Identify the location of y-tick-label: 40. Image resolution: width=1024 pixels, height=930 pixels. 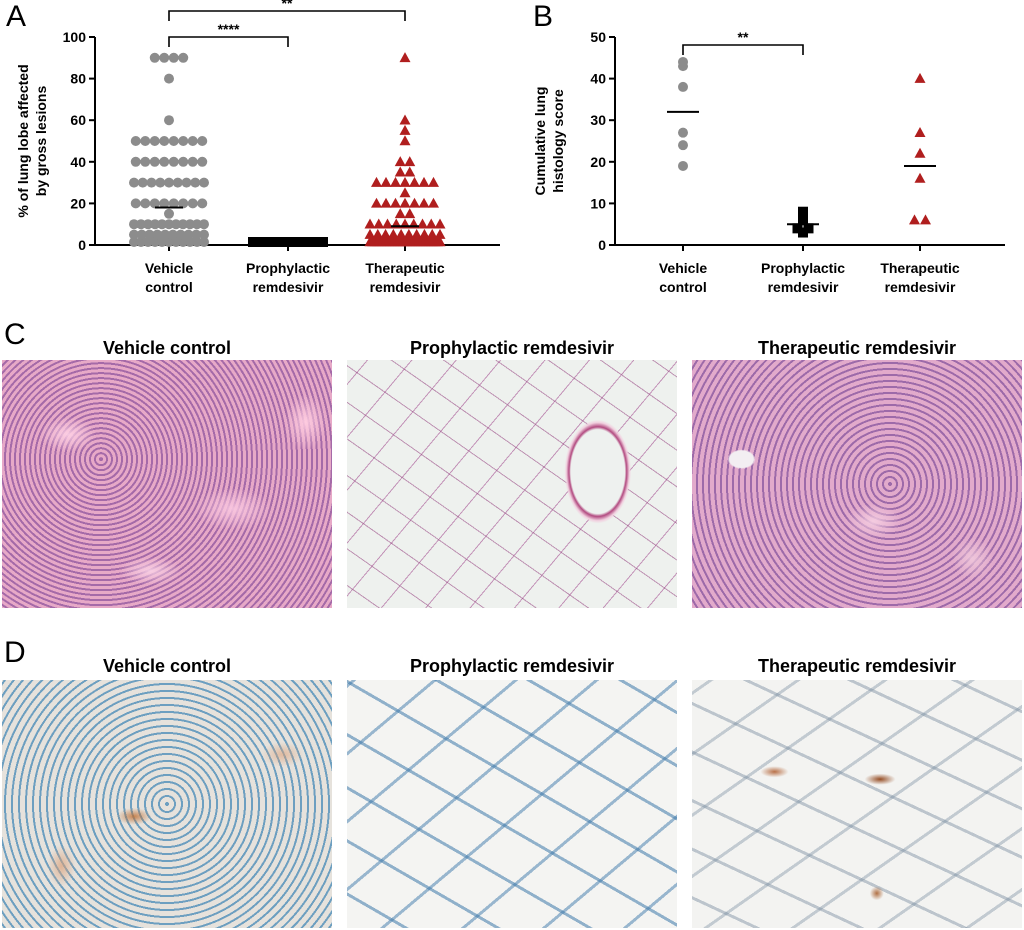
(78, 162).